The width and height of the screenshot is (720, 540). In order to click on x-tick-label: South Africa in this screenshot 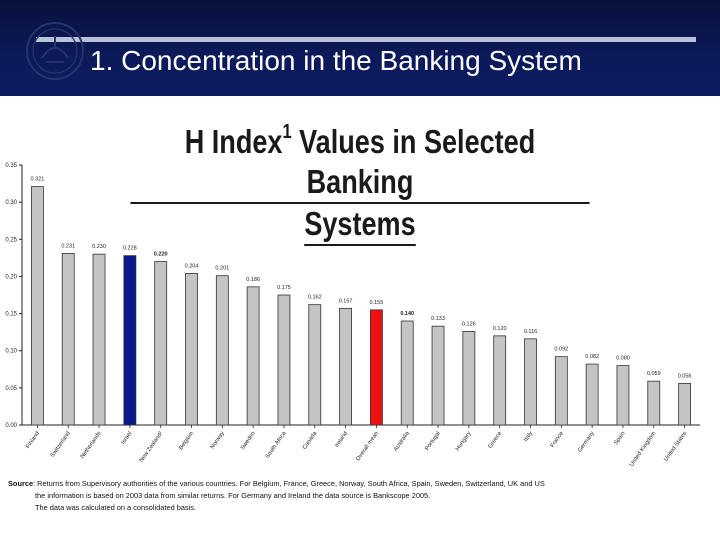, I will do `click(276, 445)`.